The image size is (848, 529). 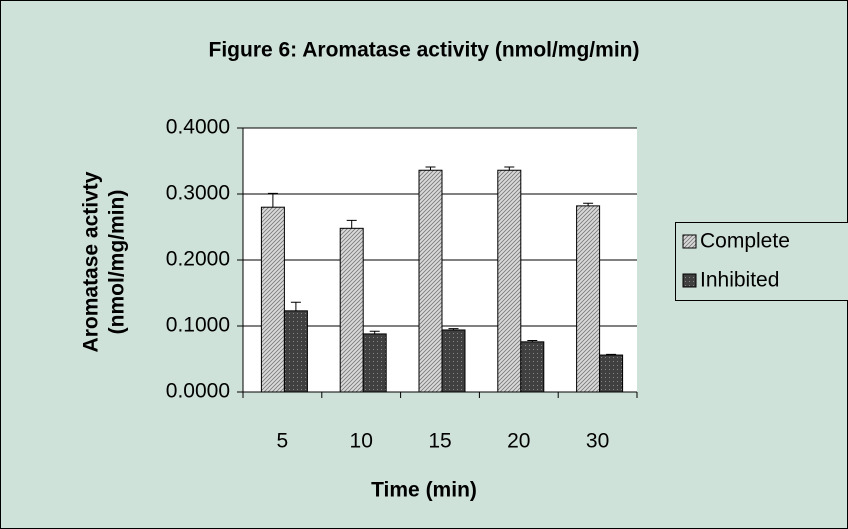 What do you see at coordinates (761, 261) in the screenshot?
I see `legend-box` at bounding box center [761, 261].